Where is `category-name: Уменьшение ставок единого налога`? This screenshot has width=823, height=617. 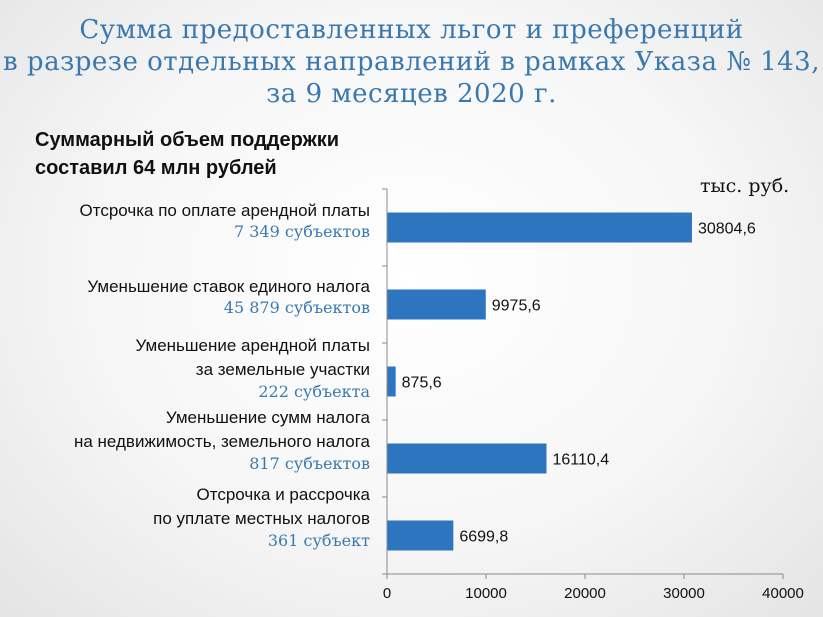 category-name: Уменьшение ставок единого налога is located at coordinates (228, 286).